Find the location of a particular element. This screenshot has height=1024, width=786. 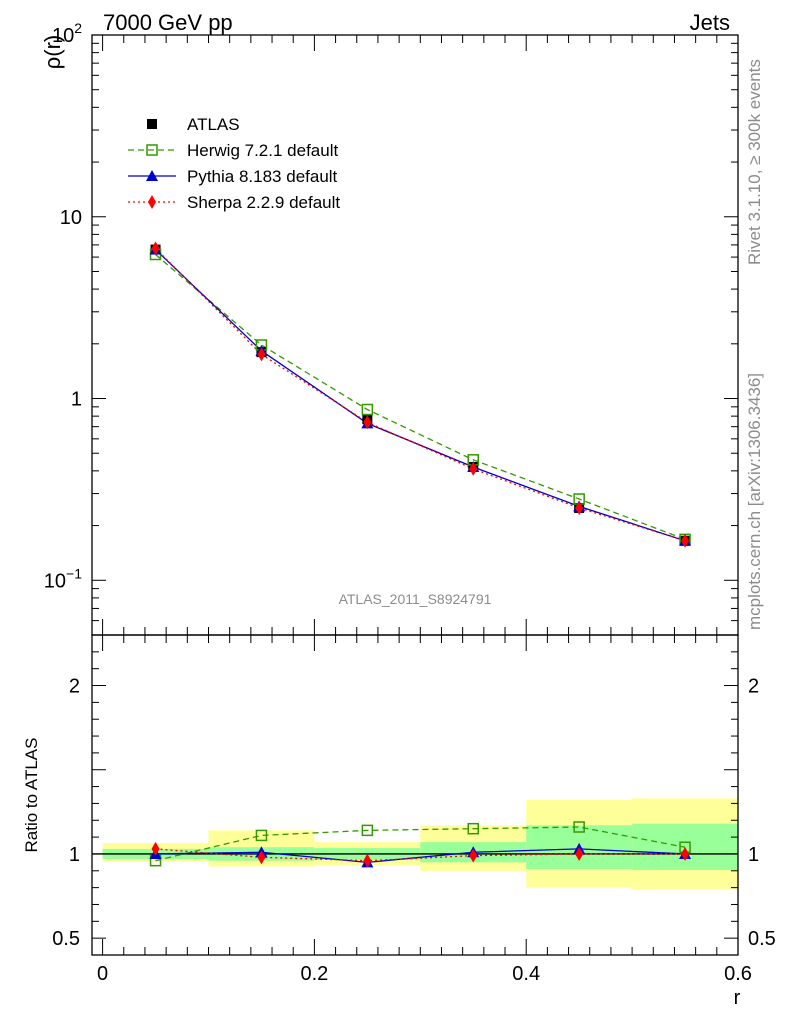

ratio-y-tick-label: 1 is located at coordinates (74, 855).